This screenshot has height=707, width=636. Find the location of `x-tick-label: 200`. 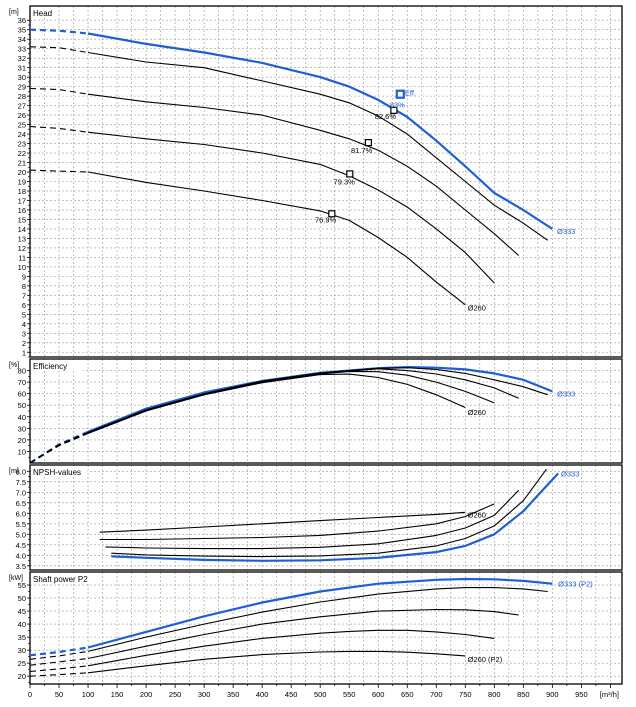

x-tick-label: 200 is located at coordinates (146, 694).